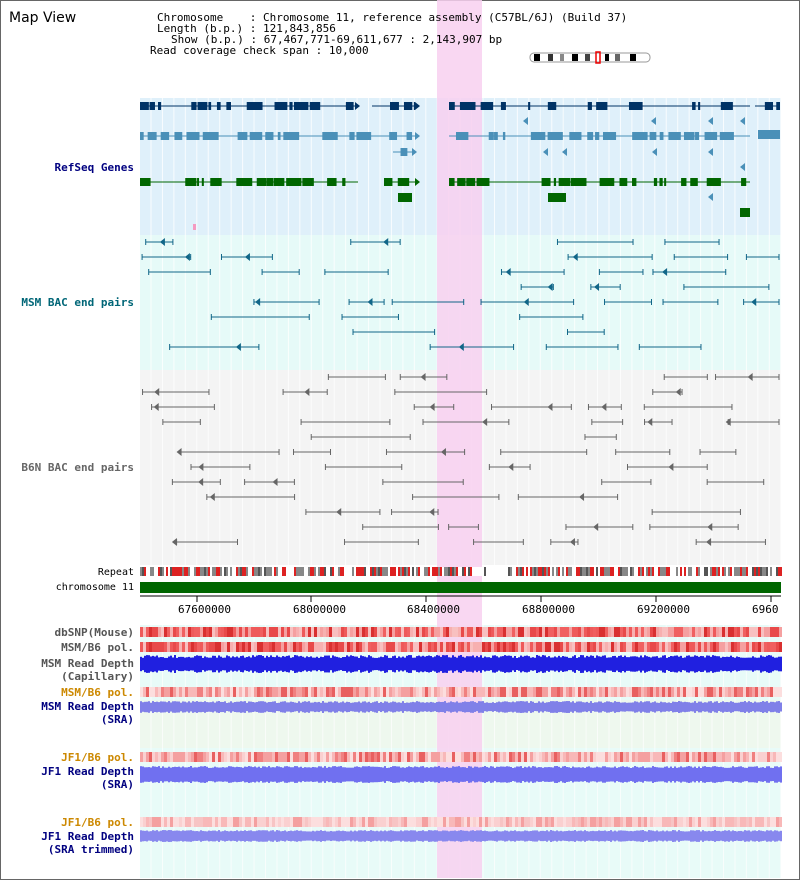 This screenshot has width=800, height=880. I want to click on track-label-dbsnp: dbSNP(Mouse), so click(94, 632).